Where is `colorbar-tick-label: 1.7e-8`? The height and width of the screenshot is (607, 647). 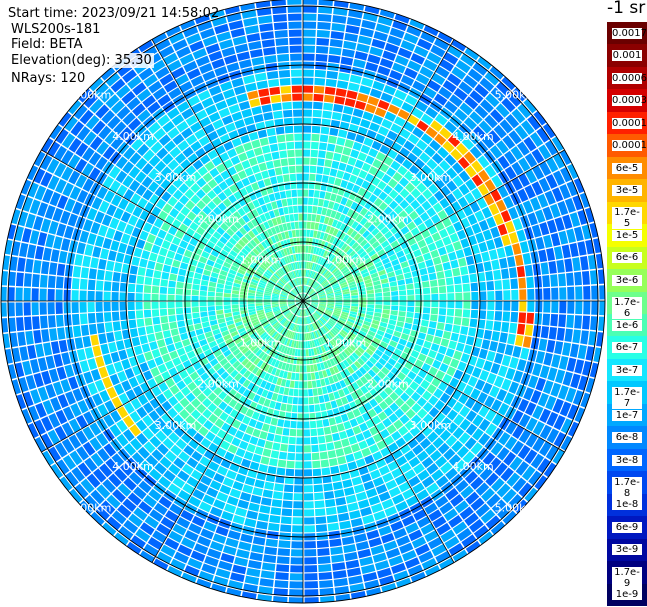 colorbar-tick-label: 1.7e-8 is located at coordinates (627, 487).